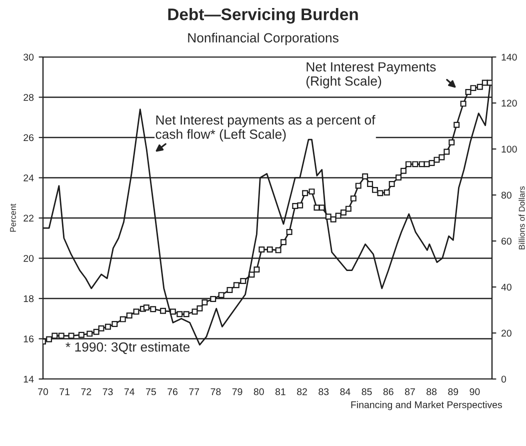 This screenshot has height=446, width=526. I want to click on y2-tick-label: 40, so click(506, 287).